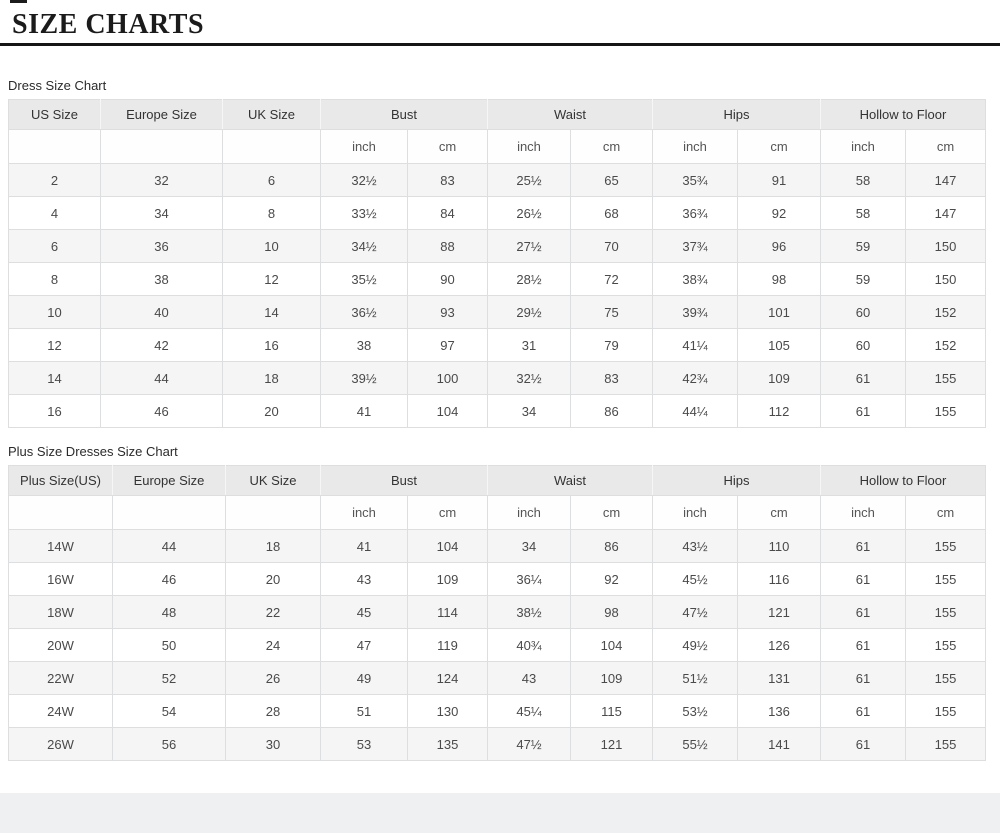 The width and height of the screenshot is (1000, 833). What do you see at coordinates (60, 744) in the screenshot?
I see `table-cell: 26W` at bounding box center [60, 744].